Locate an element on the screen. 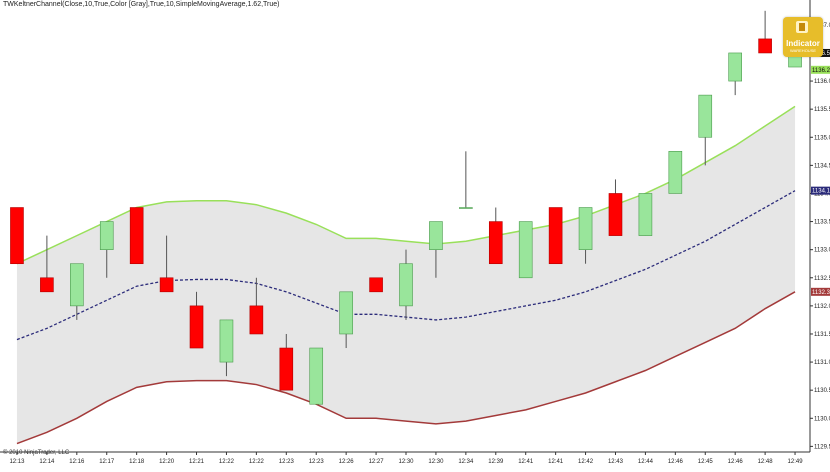 The height and width of the screenshot is (472, 830). time-tick-label: 12:49 is located at coordinates (796, 462).